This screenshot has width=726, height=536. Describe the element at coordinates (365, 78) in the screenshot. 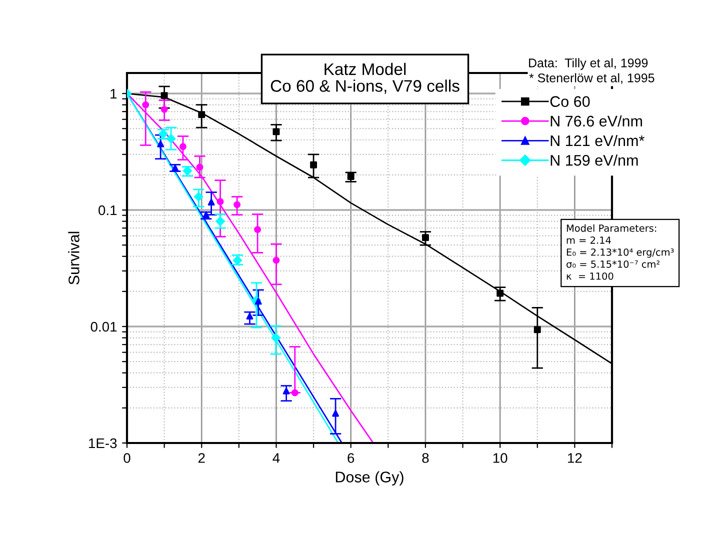

I see `chart-title: Katz Model Co 60 & N-ions, V79 cells` at that location.